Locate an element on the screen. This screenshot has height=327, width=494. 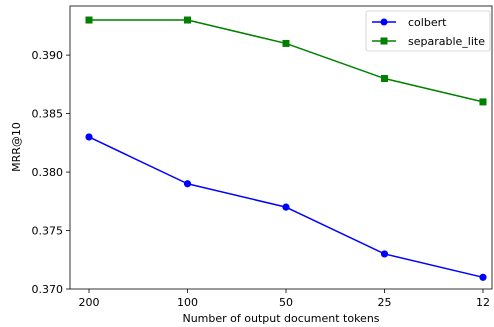
legend-item-separable-lite: separable_lite is located at coordinates (428, 41).